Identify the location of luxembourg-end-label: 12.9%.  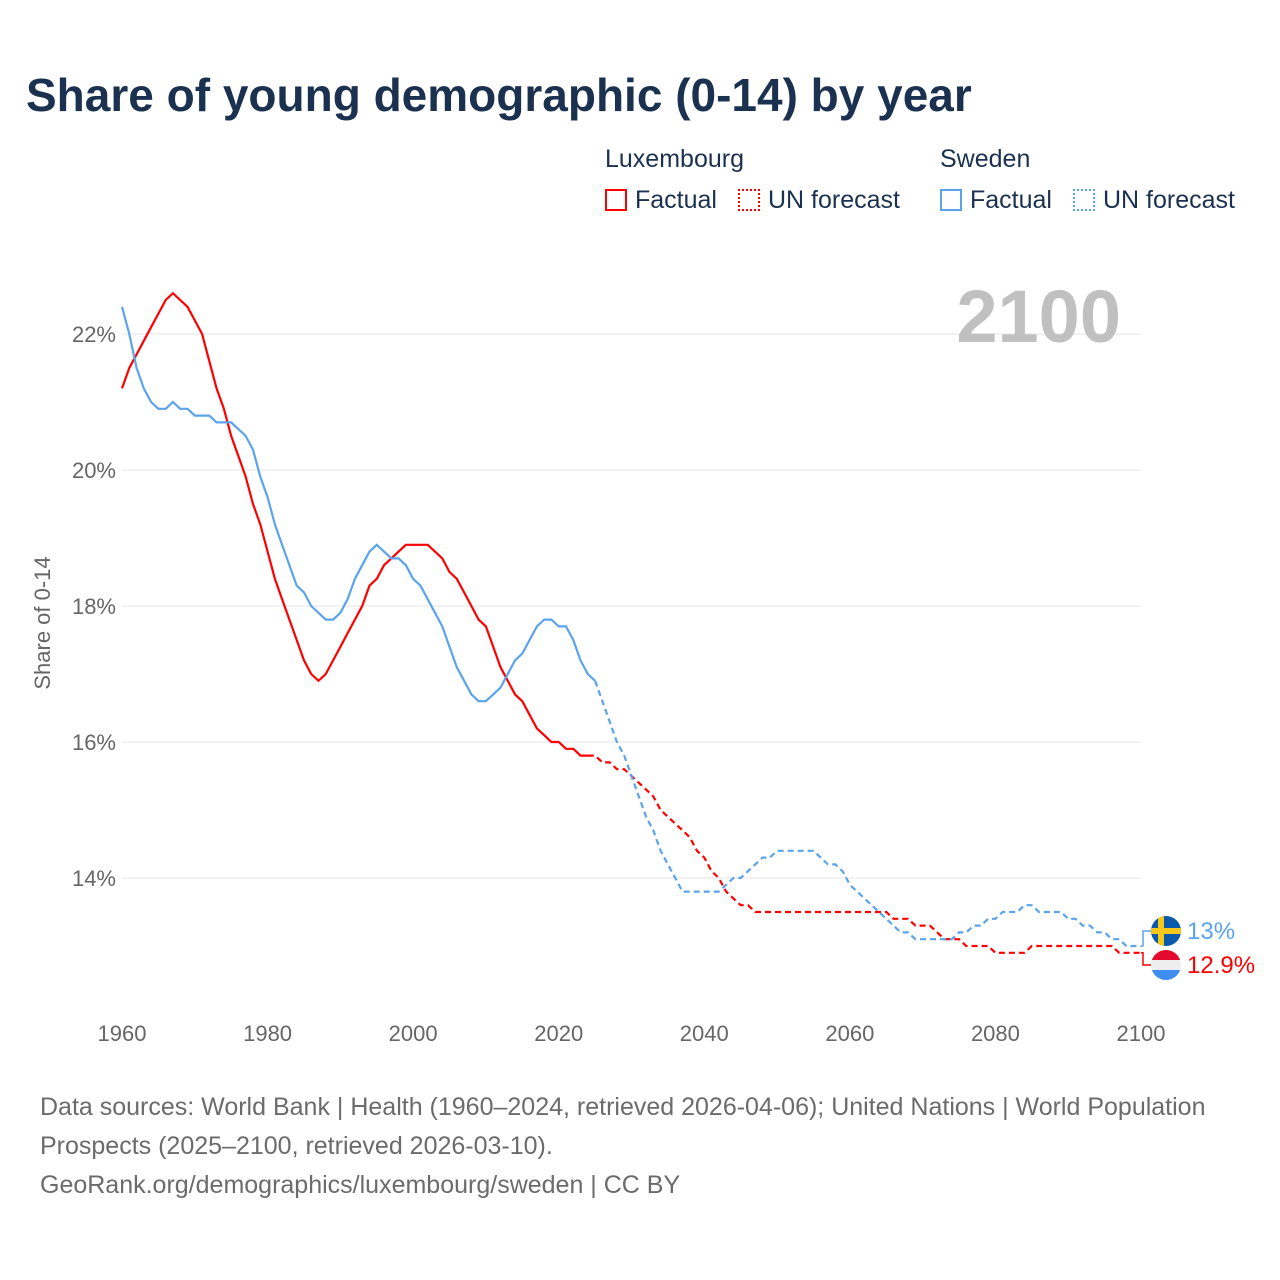
(1221, 965).